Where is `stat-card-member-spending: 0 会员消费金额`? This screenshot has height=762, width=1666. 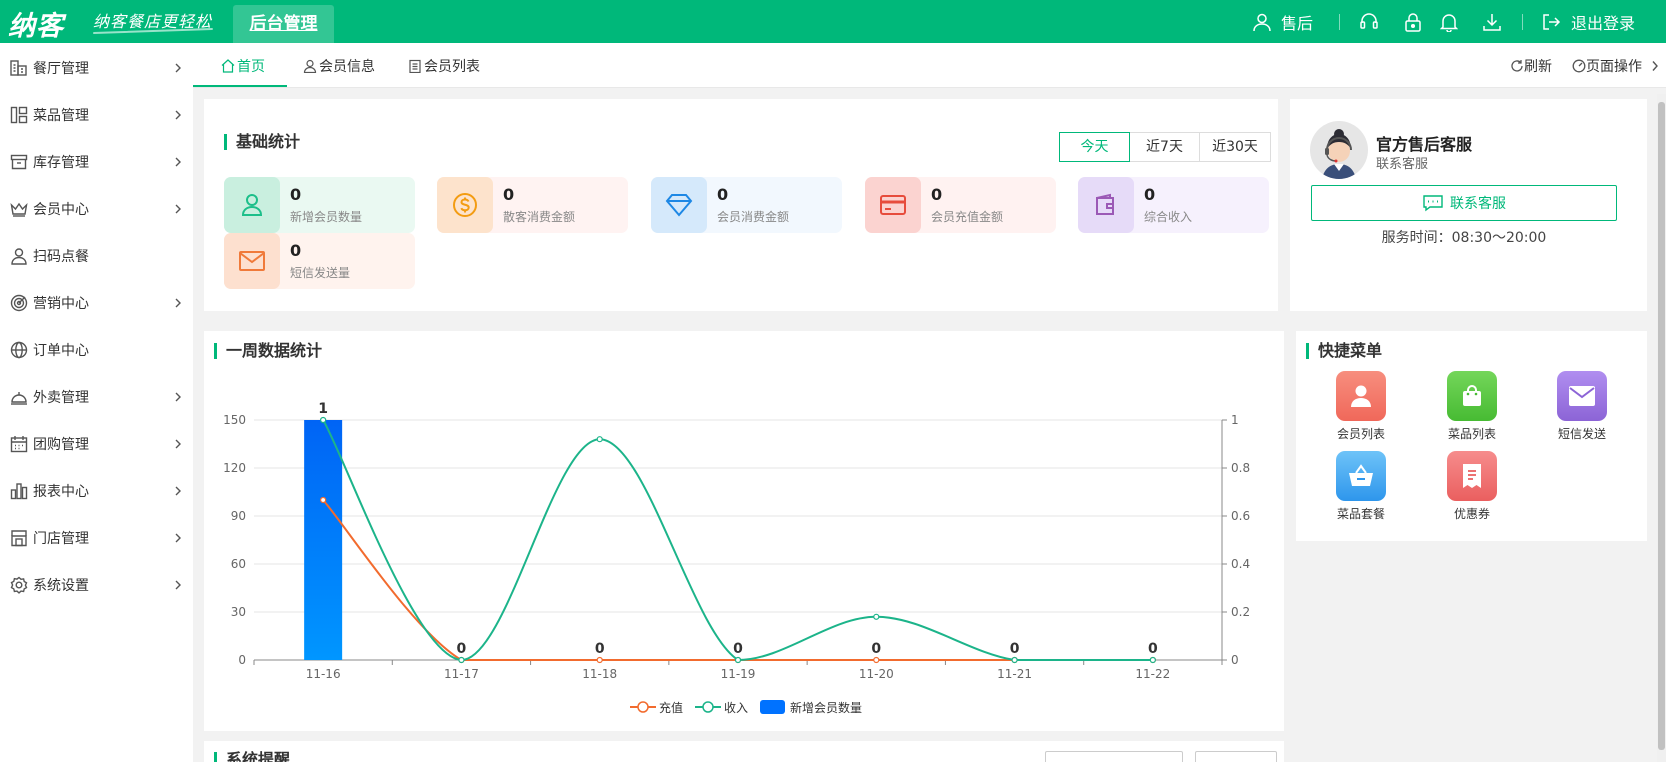 stat-card-member-spending: 0 会员消费金额 is located at coordinates (746, 205).